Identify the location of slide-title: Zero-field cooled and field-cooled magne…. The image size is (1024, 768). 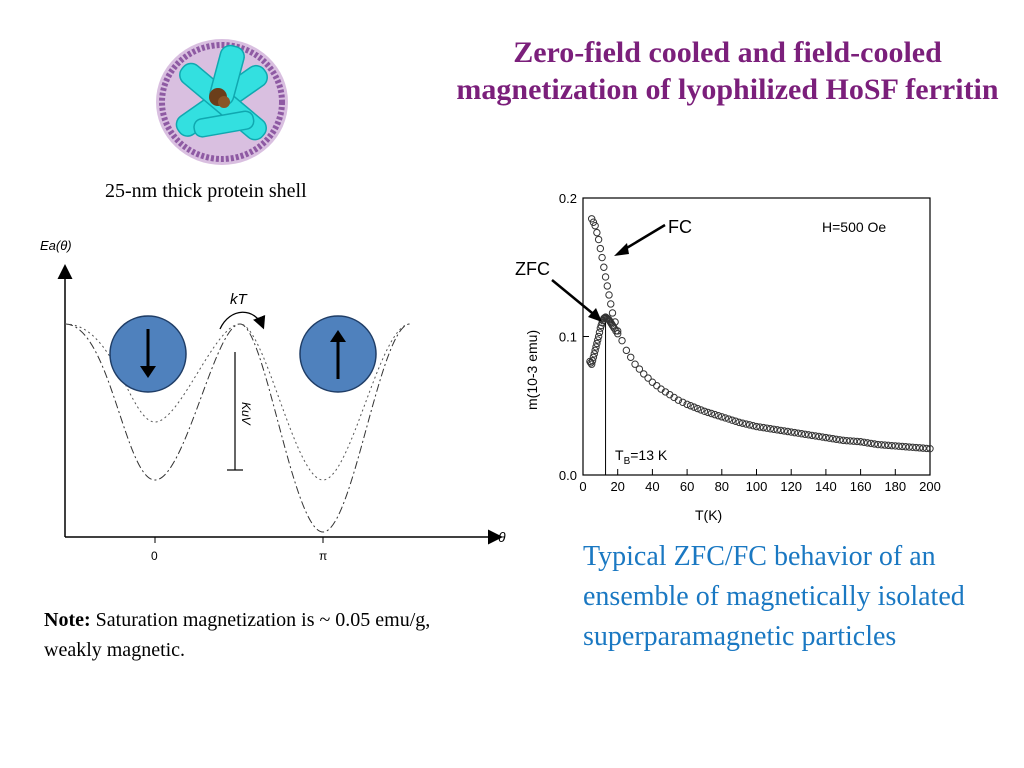
(727, 71).